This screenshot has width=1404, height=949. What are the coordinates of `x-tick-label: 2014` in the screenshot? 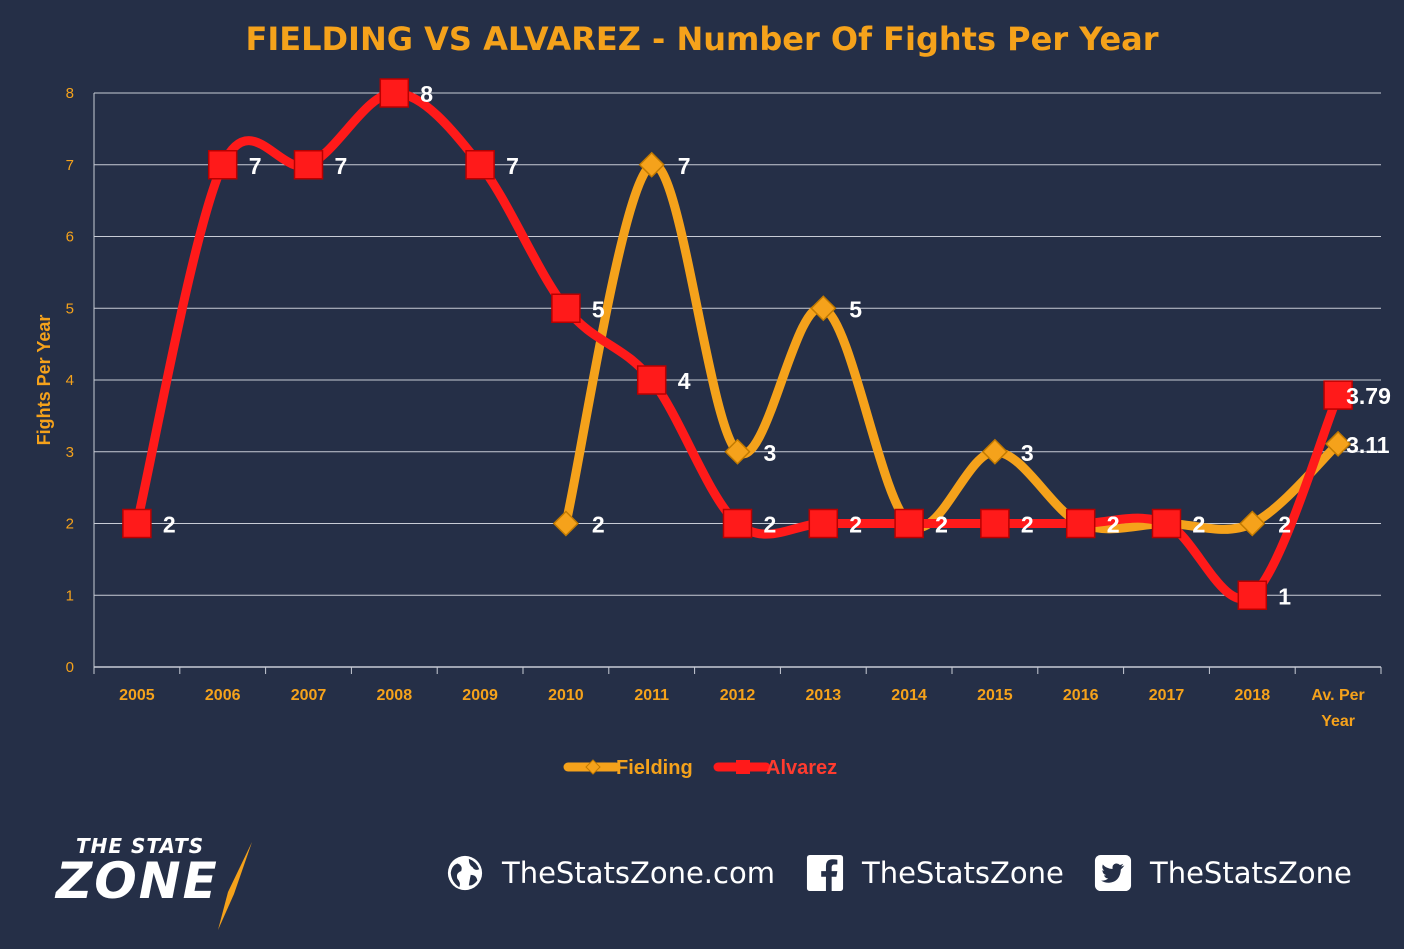 It's located at (909, 695).